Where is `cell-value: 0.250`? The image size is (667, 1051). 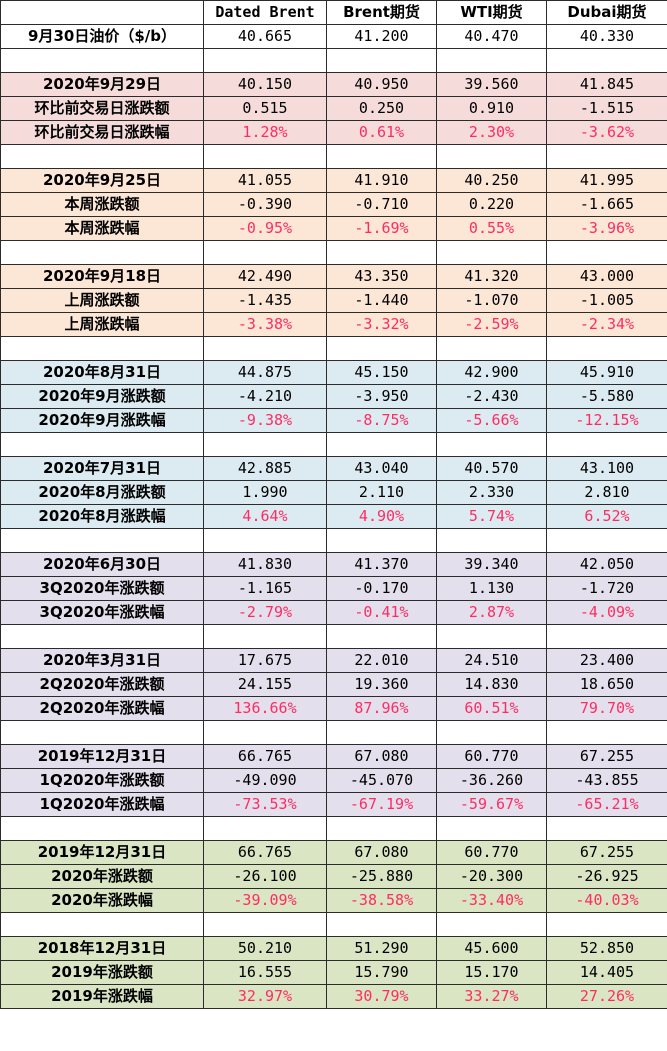 cell-value: 0.250 is located at coordinates (381, 108).